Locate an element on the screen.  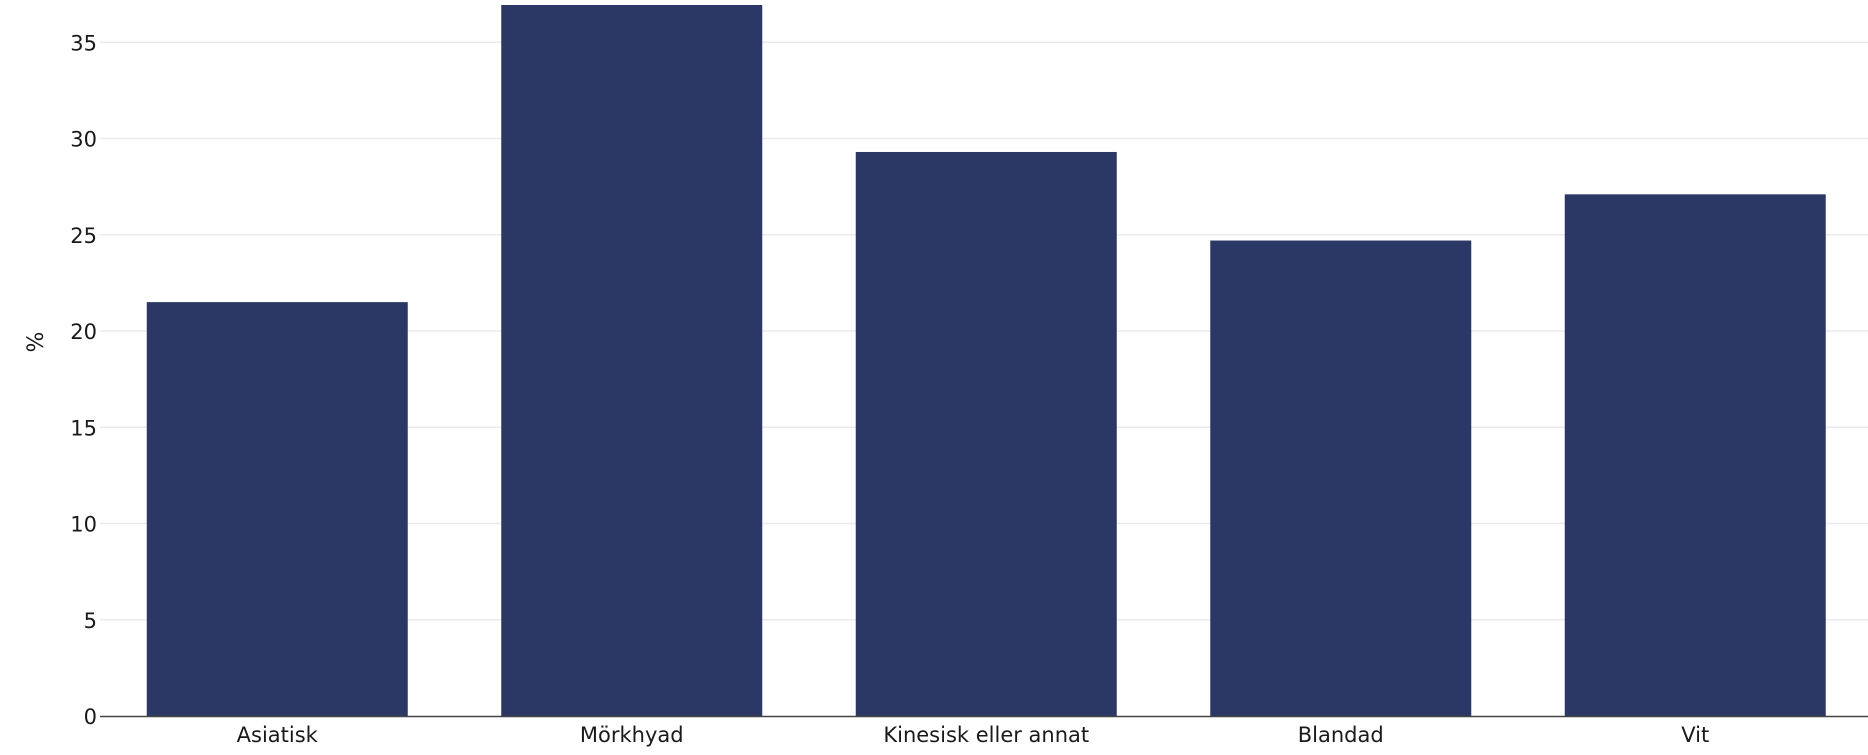
x-tick-label: Kinesisk eller annat is located at coordinates (986, 735).